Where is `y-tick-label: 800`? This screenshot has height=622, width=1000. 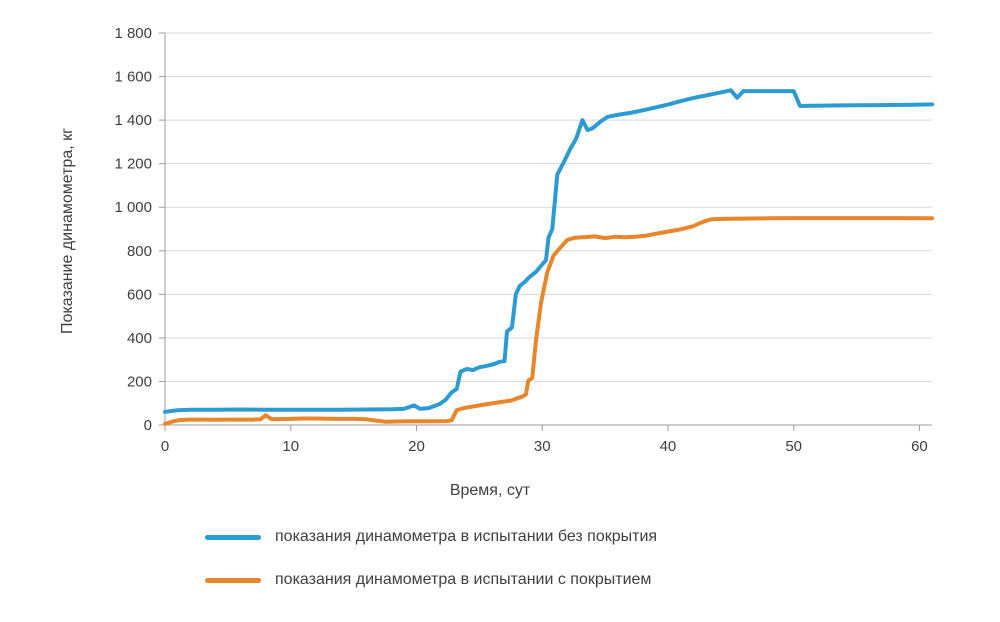 y-tick-label: 800 is located at coordinates (139, 251).